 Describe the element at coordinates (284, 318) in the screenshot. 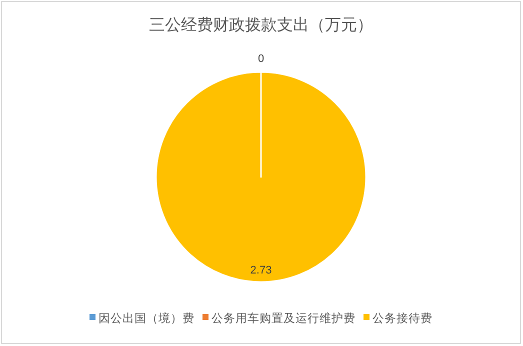

I see `legend-label: 公务用车购置及运行维护费` at that location.